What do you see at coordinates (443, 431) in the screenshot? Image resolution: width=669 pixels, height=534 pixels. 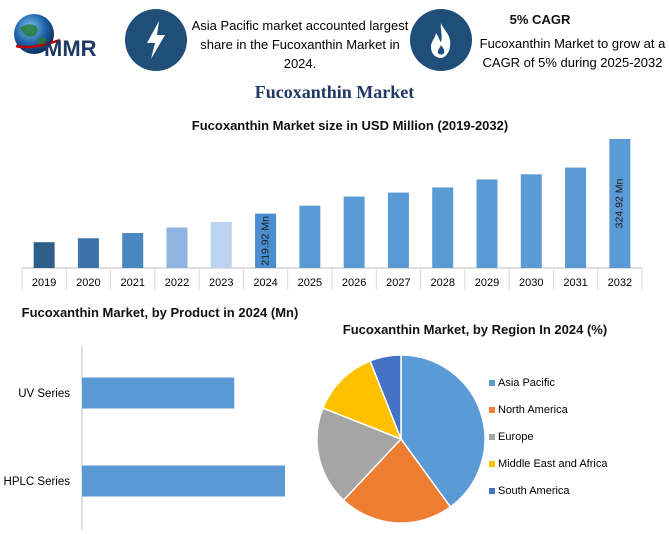 I see `slice-asia-pacific` at bounding box center [443, 431].